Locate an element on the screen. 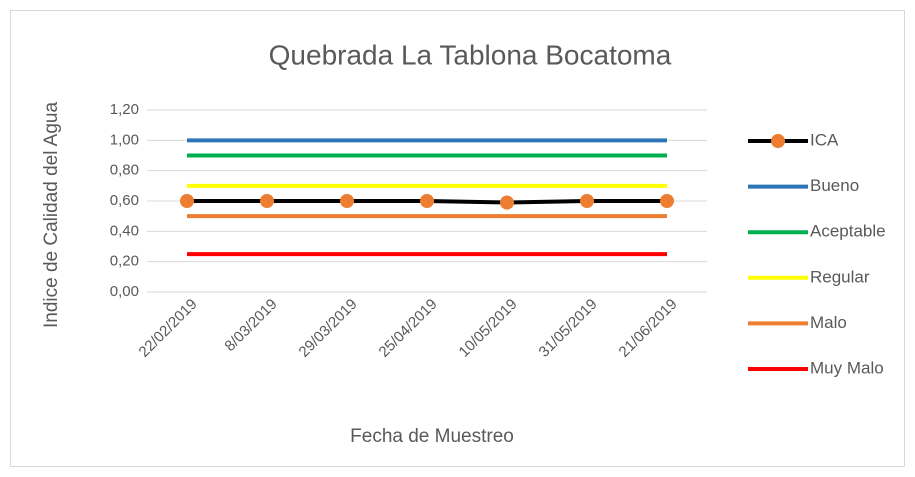  y-tick-label: 0,60 is located at coordinates (124, 200).